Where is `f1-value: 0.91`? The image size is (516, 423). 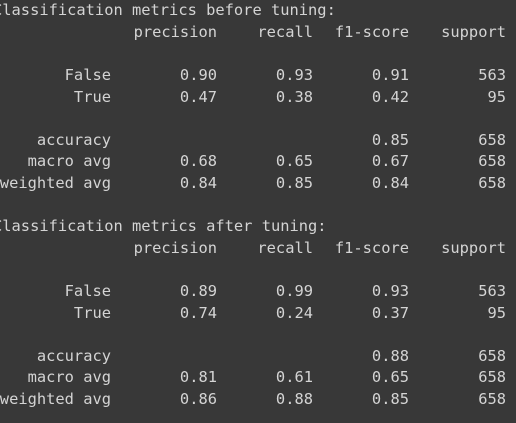 f1-value: 0.91 is located at coordinates (390, 74).